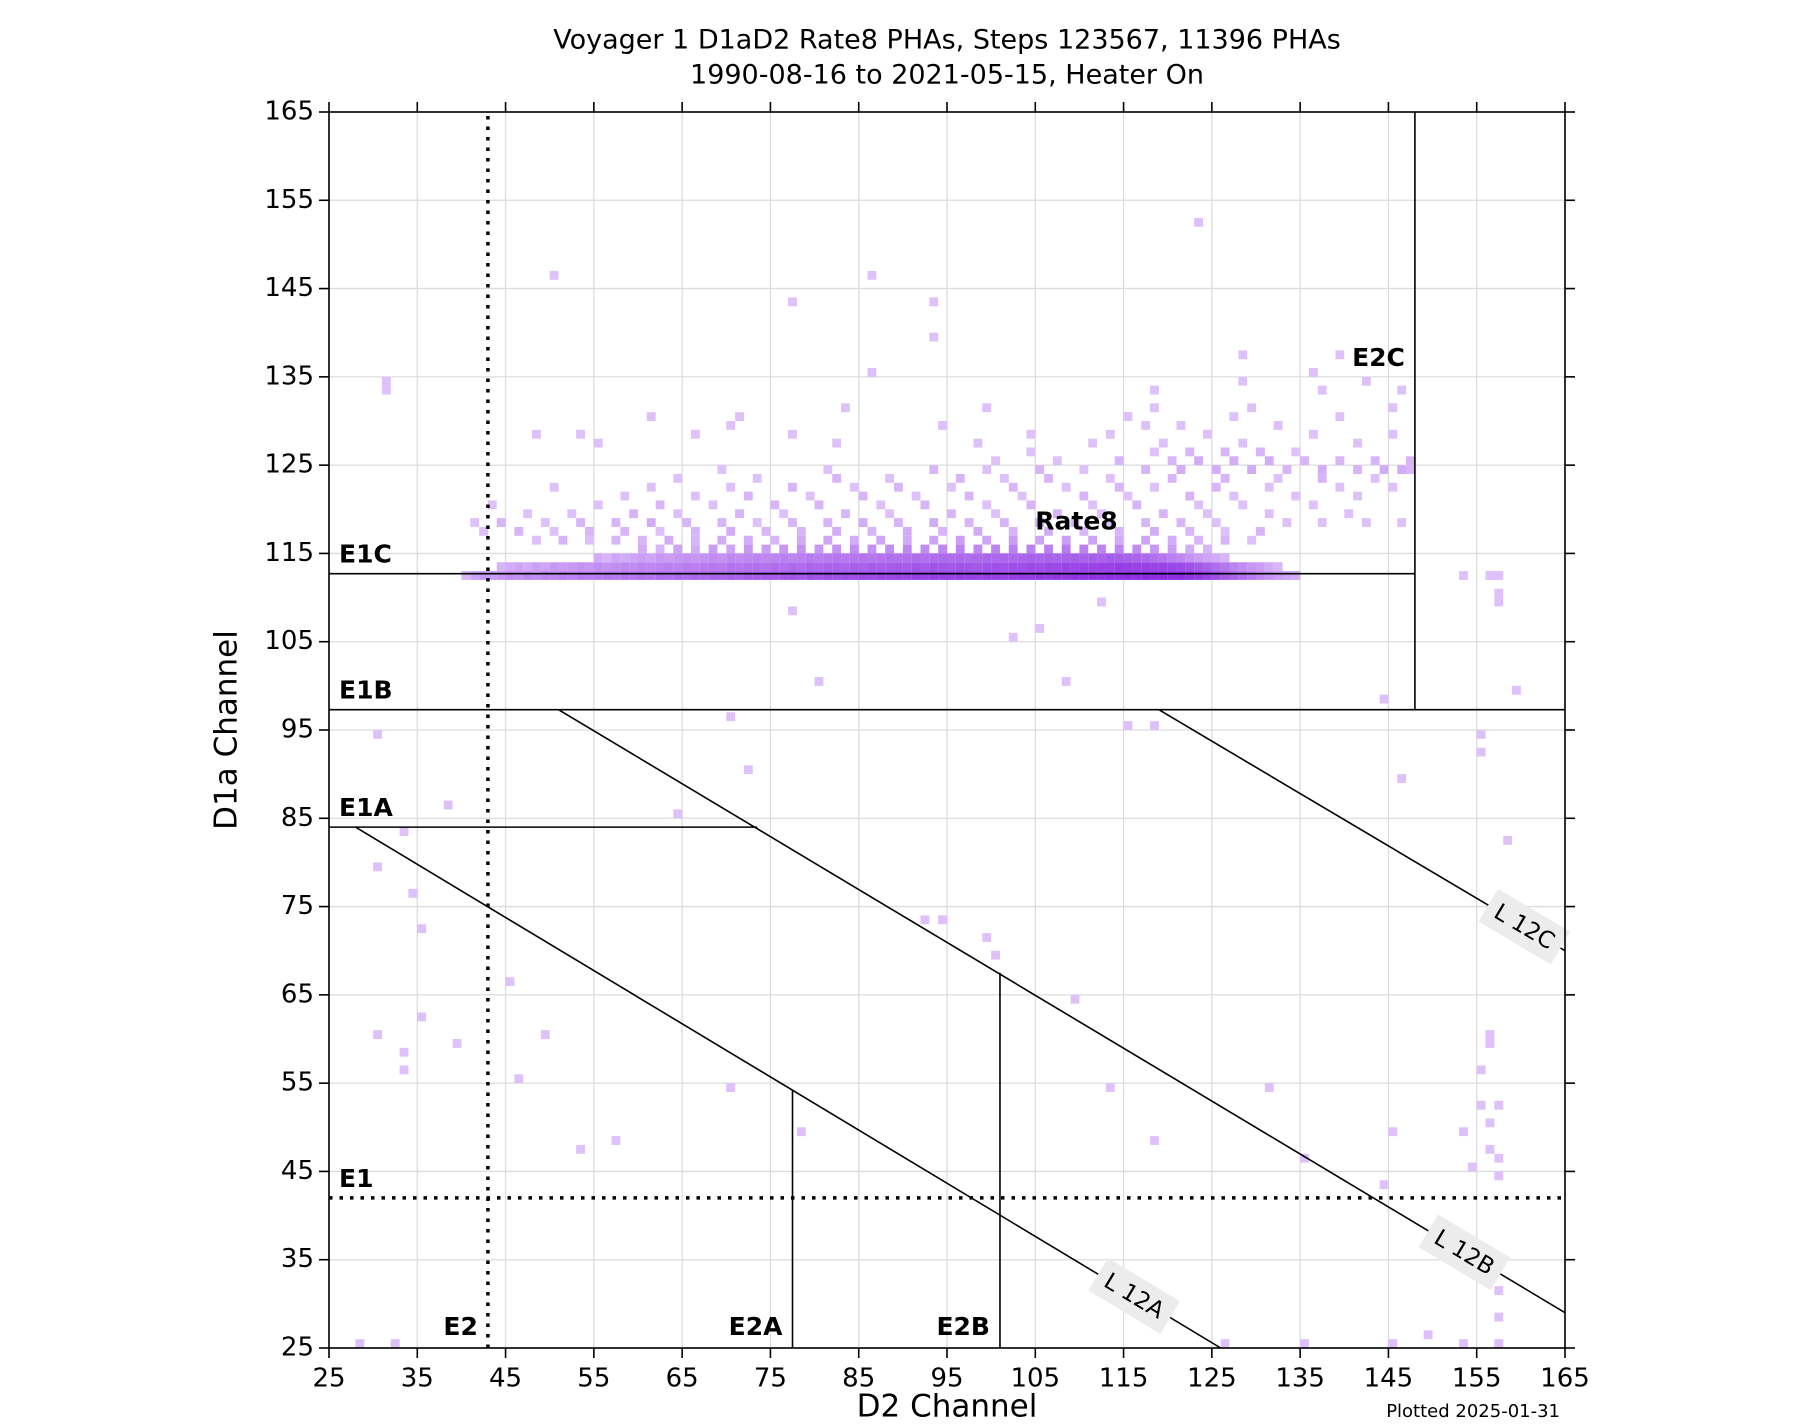 This screenshot has width=1820, height=1424. Describe the element at coordinates (1134, 1295) in the screenshot. I see `line-label-group: L 12A` at that location.